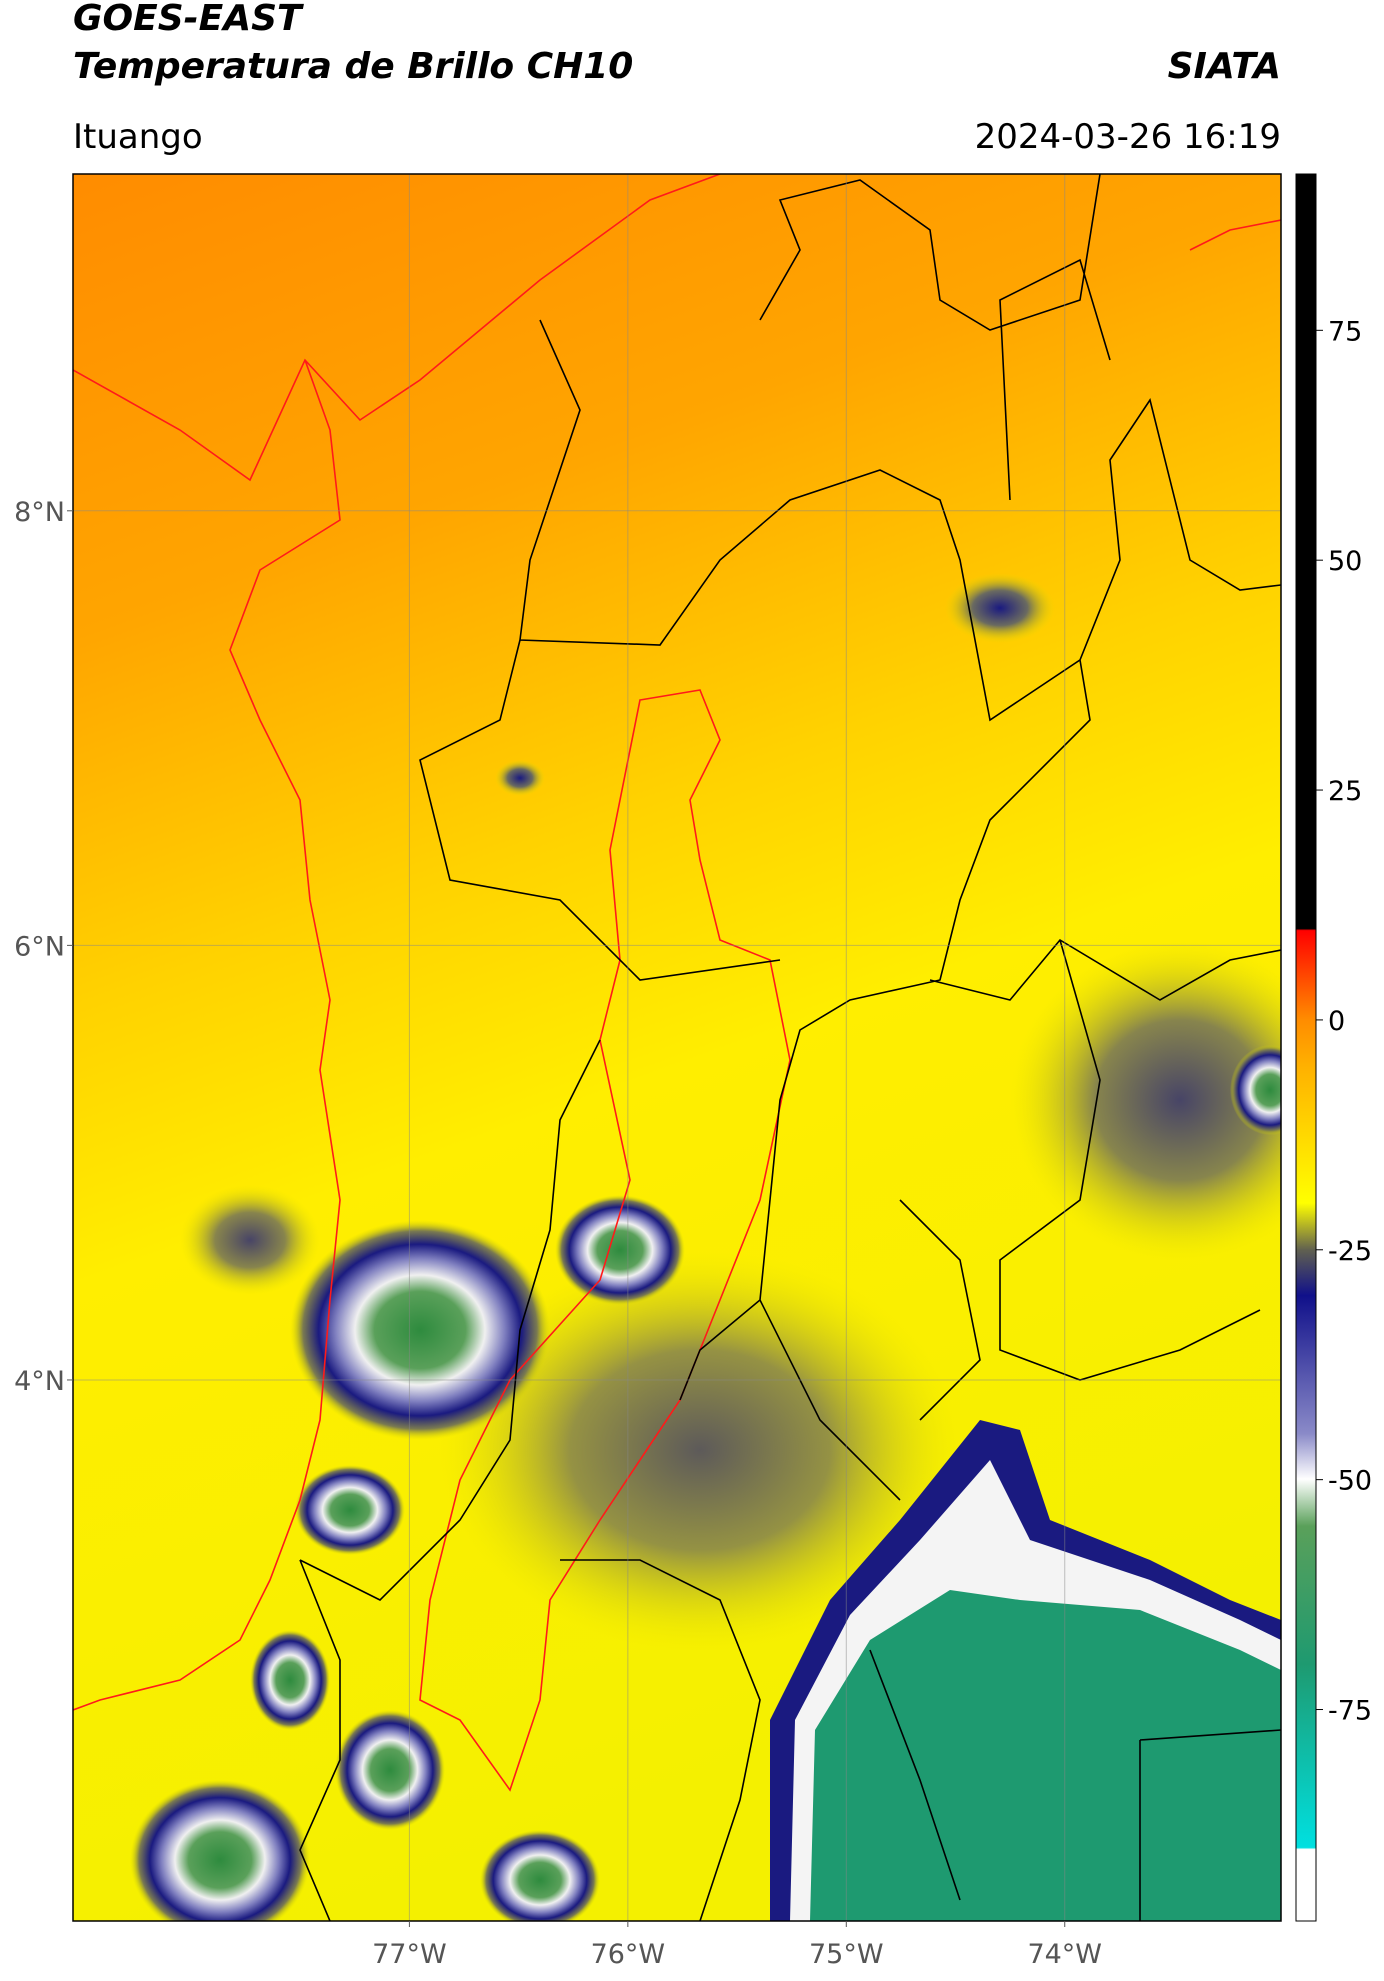  I want to click on x-tick-label: 76°W, so click(628, 1954).